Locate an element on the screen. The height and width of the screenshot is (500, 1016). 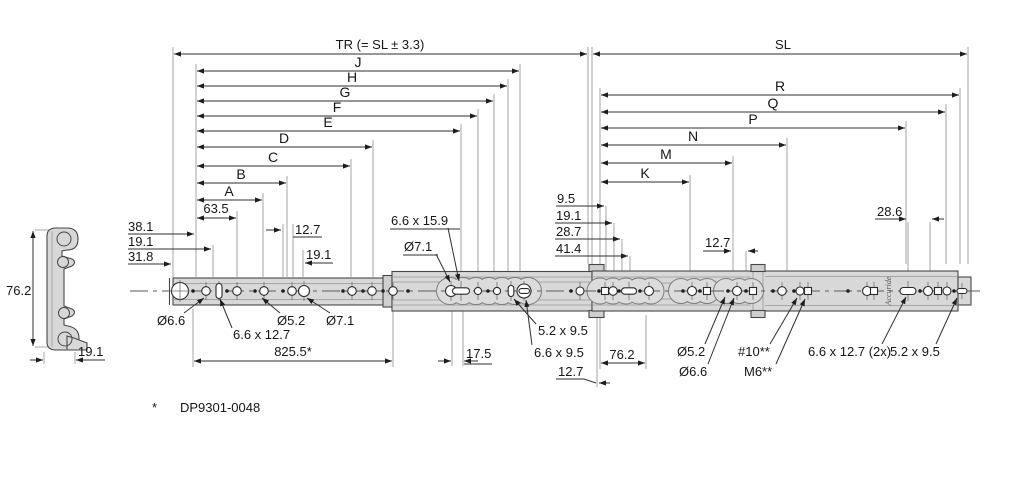
dim-label-12-7-mid: 12.7 is located at coordinates (570, 371).